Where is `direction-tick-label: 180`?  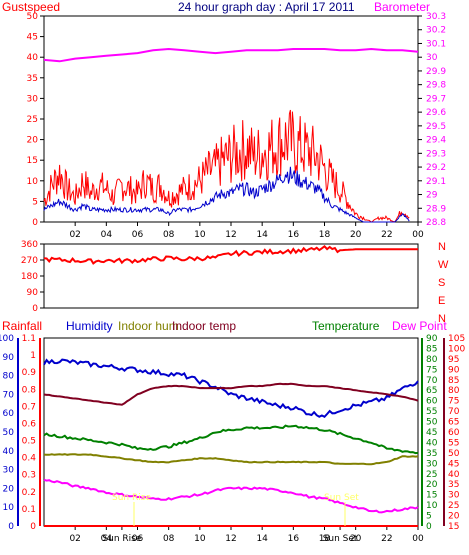
direction-tick-label: 180 is located at coordinates (29, 277).